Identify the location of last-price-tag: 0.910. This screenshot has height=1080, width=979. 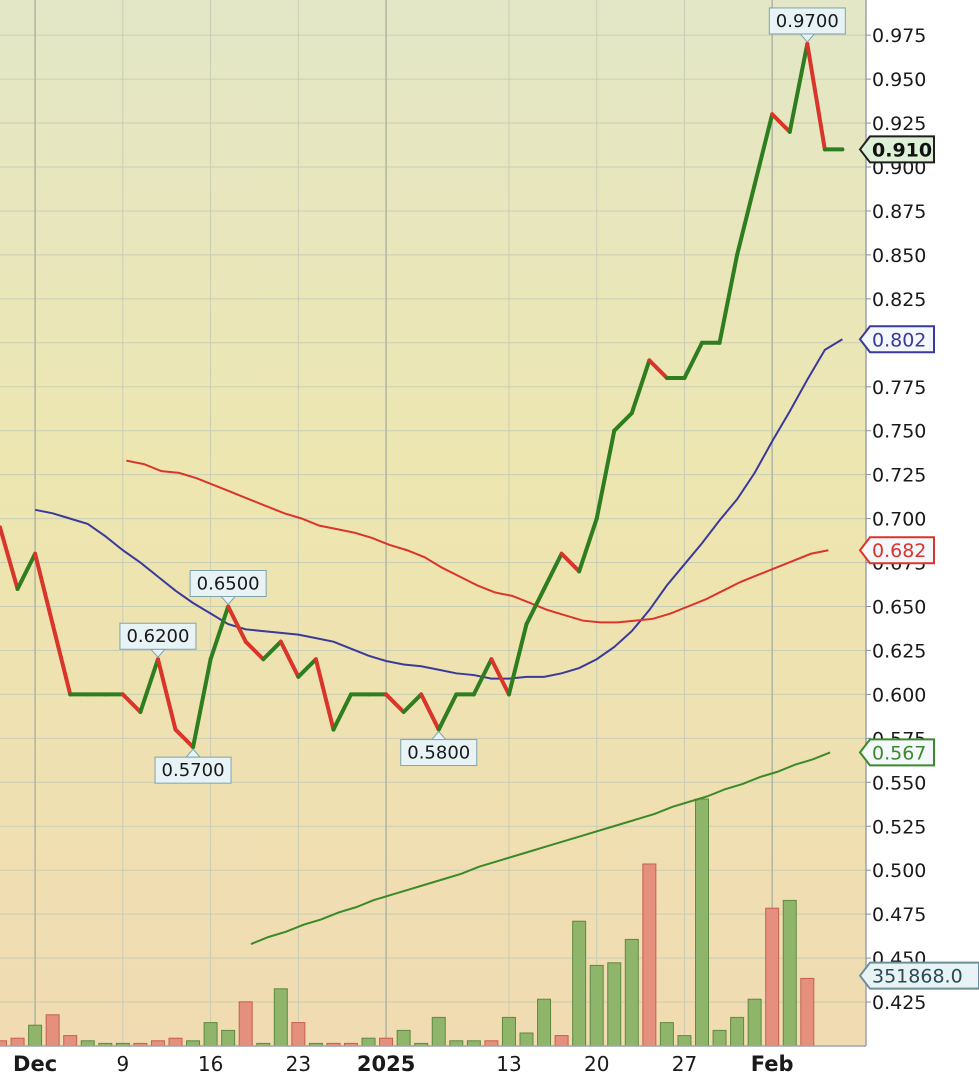
(896, 149).